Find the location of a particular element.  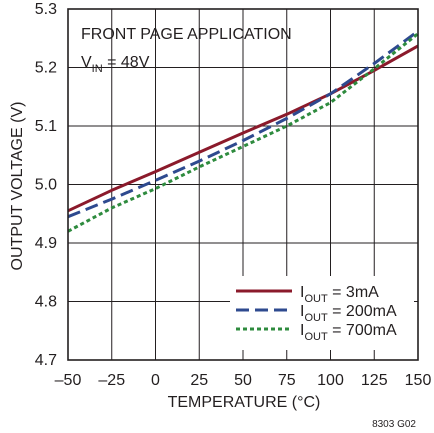

x-tick-label: 25 is located at coordinates (199, 380).